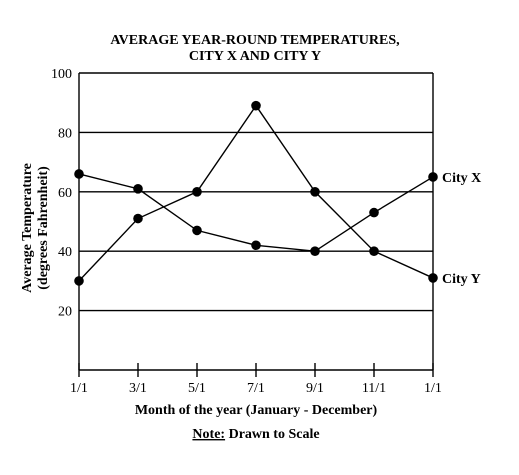 Image resolution: width=519 pixels, height=475 pixels. Describe the element at coordinates (27, 228) in the screenshot. I see `y-axis-label-line-1: Average Temperature` at that location.